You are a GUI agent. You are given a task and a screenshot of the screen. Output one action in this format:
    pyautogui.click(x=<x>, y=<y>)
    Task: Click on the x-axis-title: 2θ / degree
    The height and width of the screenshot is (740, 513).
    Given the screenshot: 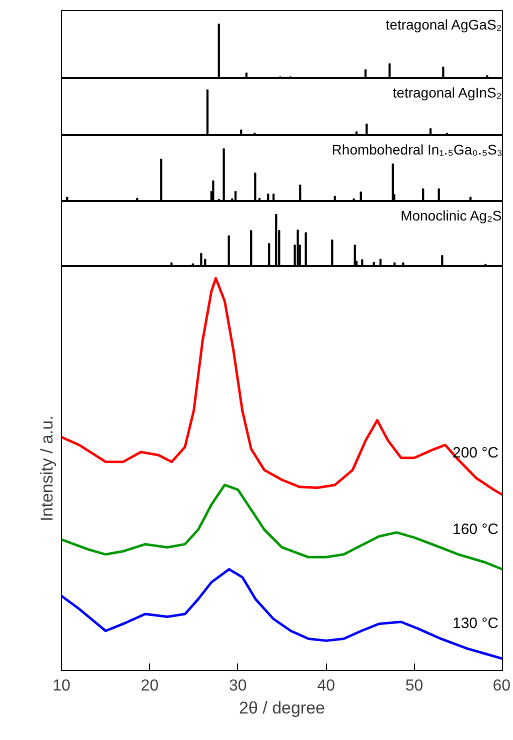 What is the action you would take?
    pyautogui.click(x=282, y=708)
    